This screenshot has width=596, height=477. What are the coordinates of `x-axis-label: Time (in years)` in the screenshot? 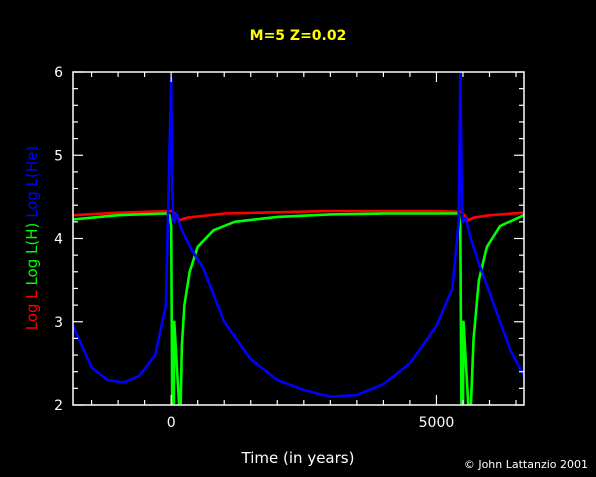 It's located at (298, 458).